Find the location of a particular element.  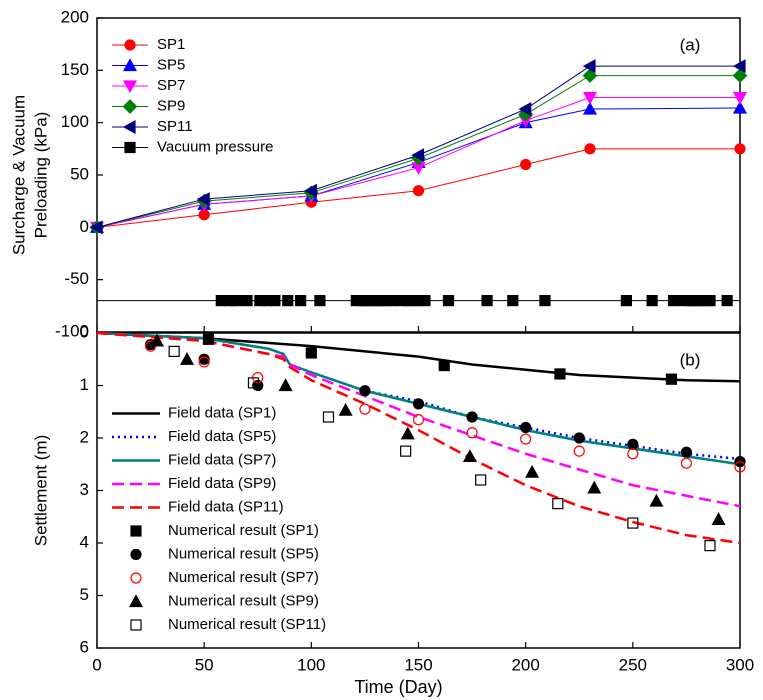

y-tick-label: 2 is located at coordinates (84, 436).